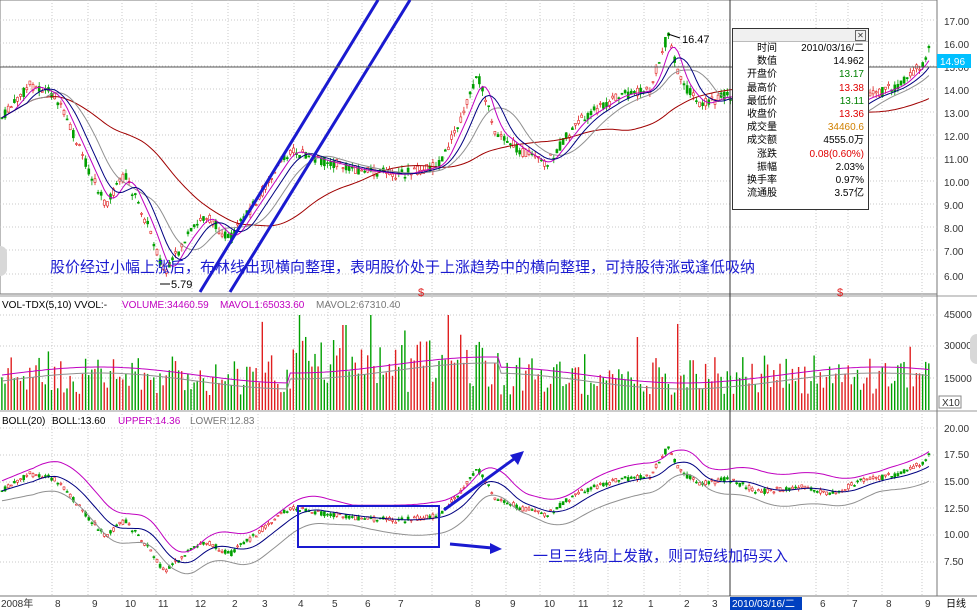 Image resolution: width=977 pixels, height=610 pixels. I want to click on info-value: 13.36, so click(851, 114).